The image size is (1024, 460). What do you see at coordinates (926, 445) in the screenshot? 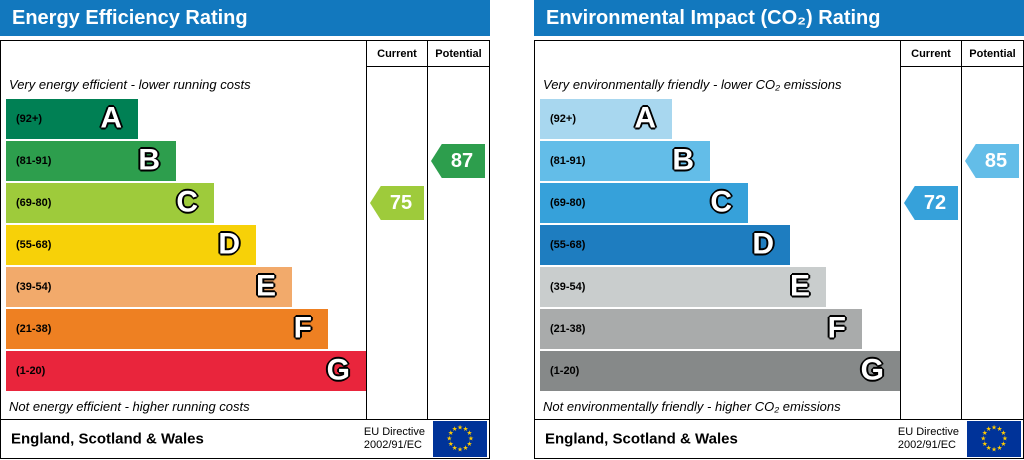
I see `eu-directive-line2: 2002/91/EC` at bounding box center [926, 445].